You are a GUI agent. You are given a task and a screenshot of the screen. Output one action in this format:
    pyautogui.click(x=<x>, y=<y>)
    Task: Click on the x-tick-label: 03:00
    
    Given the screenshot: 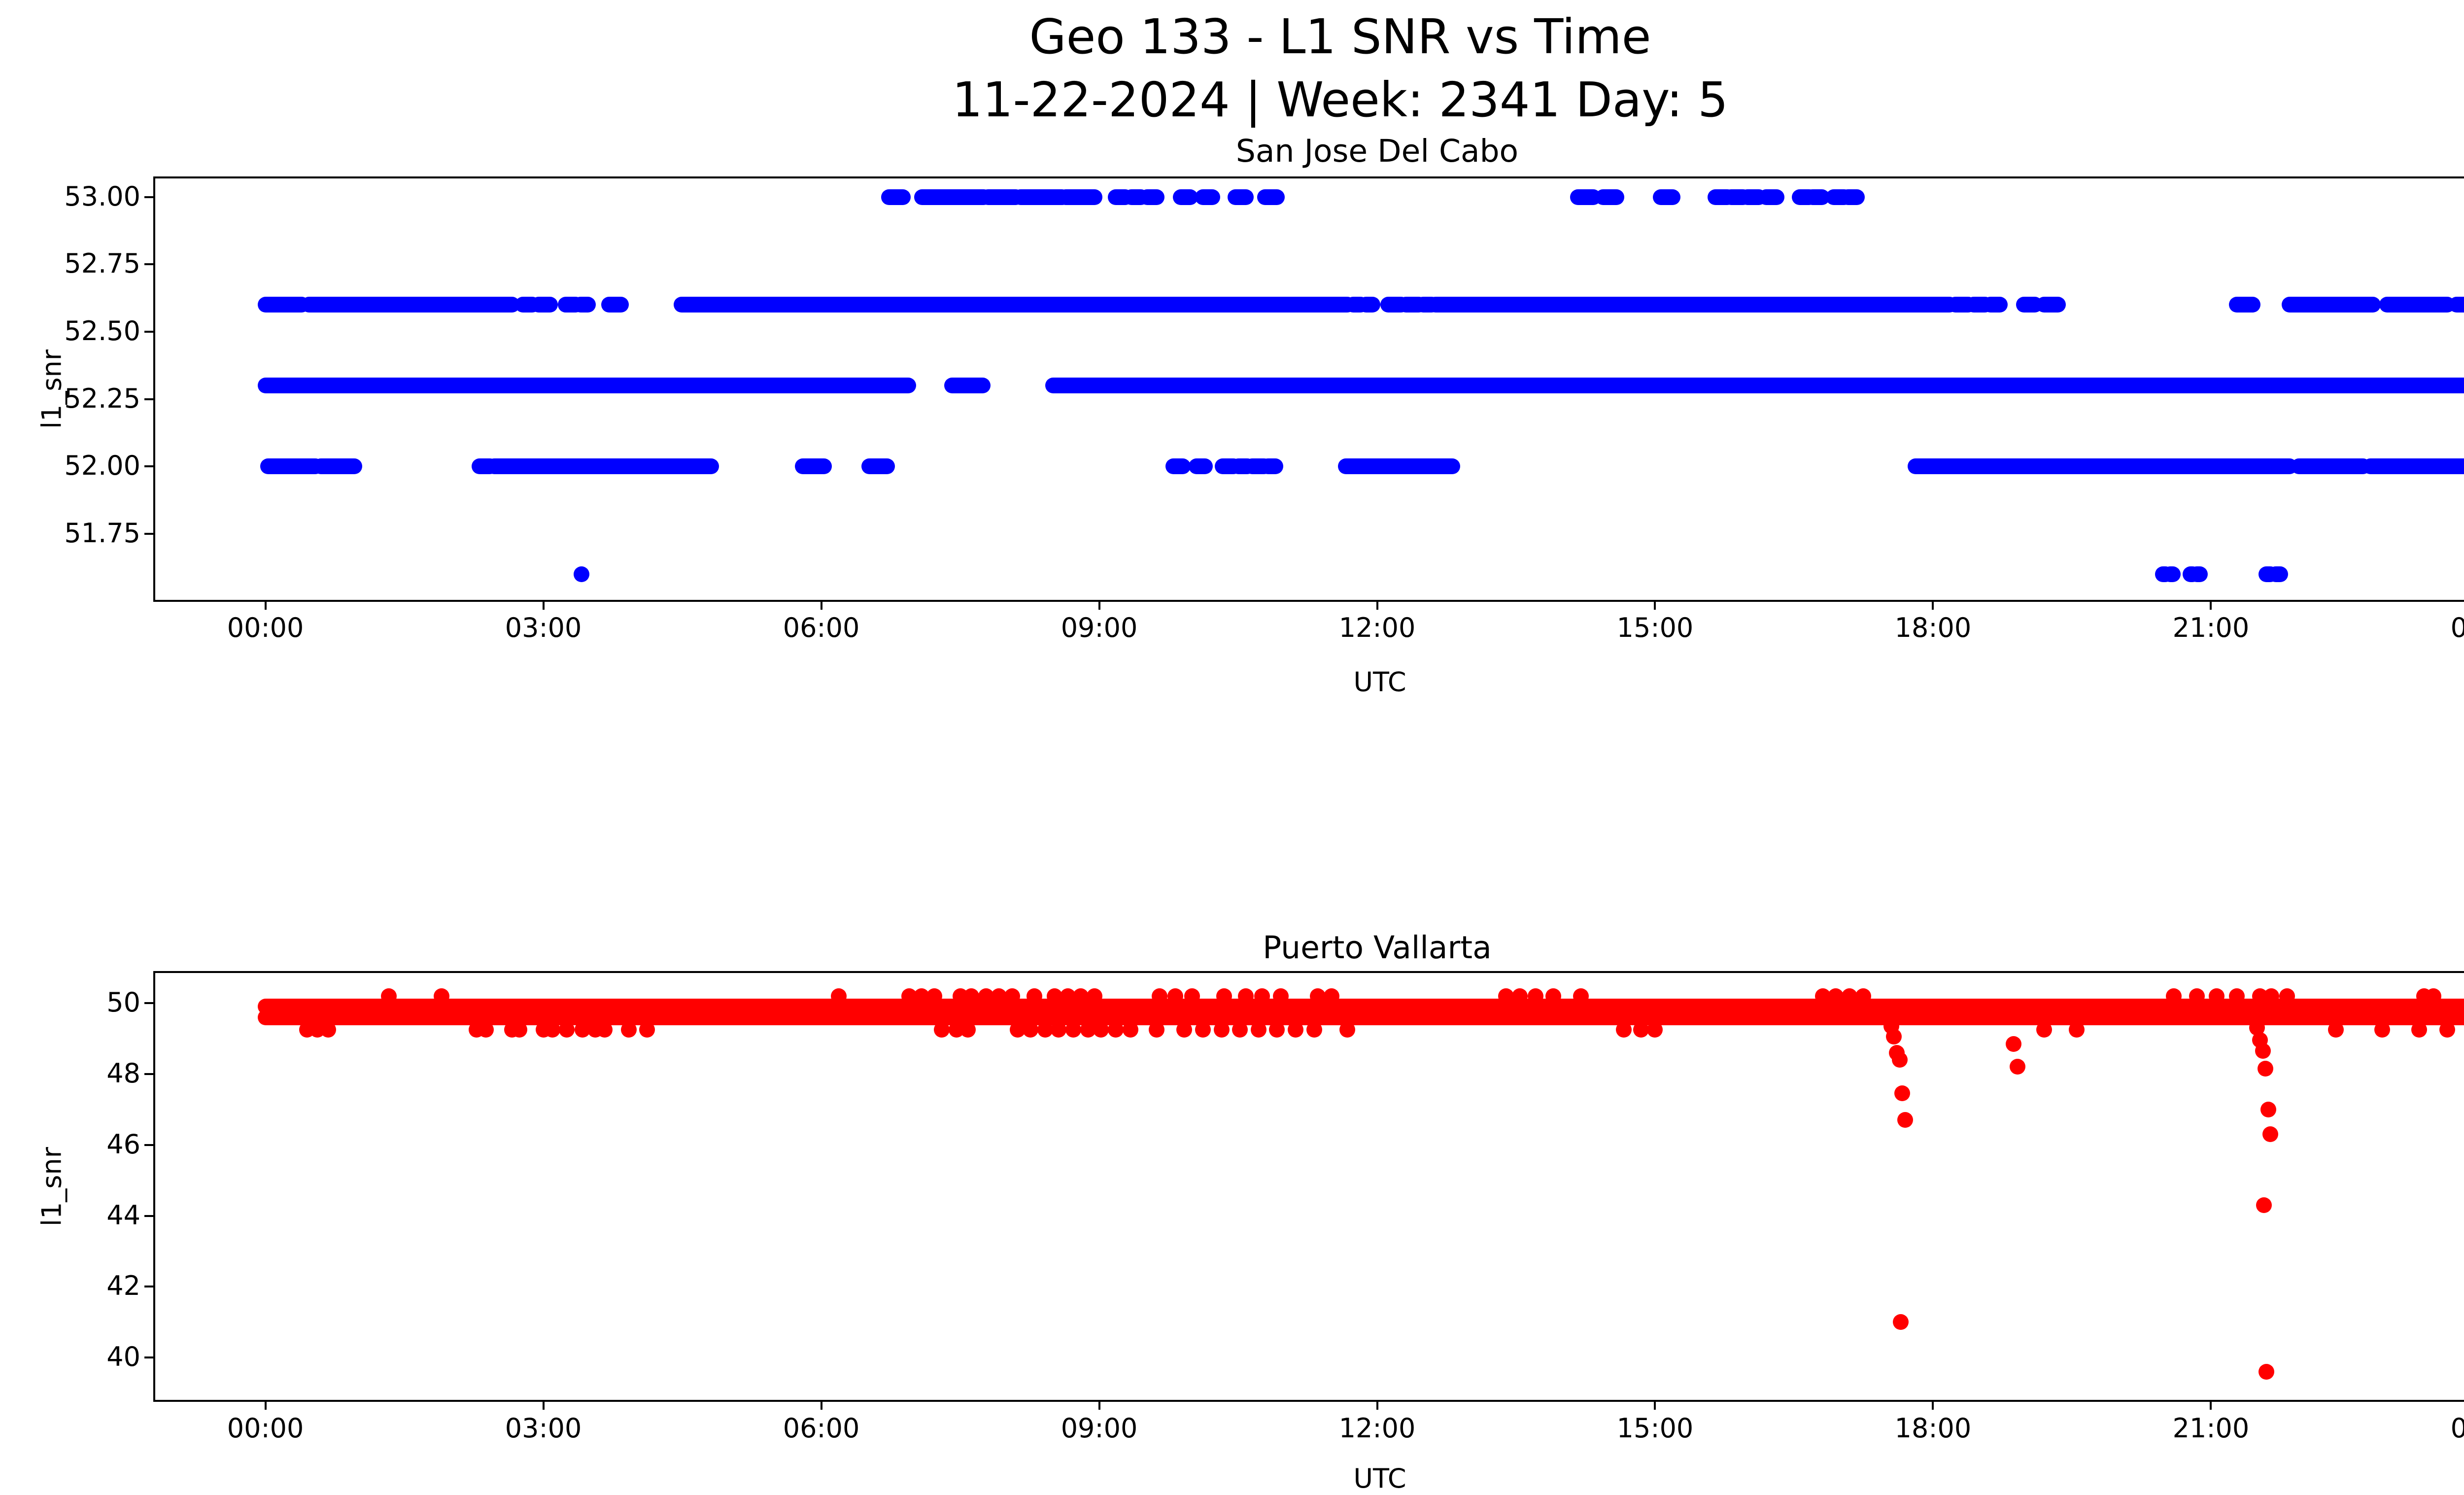 What is the action you would take?
    pyautogui.click(x=543, y=627)
    